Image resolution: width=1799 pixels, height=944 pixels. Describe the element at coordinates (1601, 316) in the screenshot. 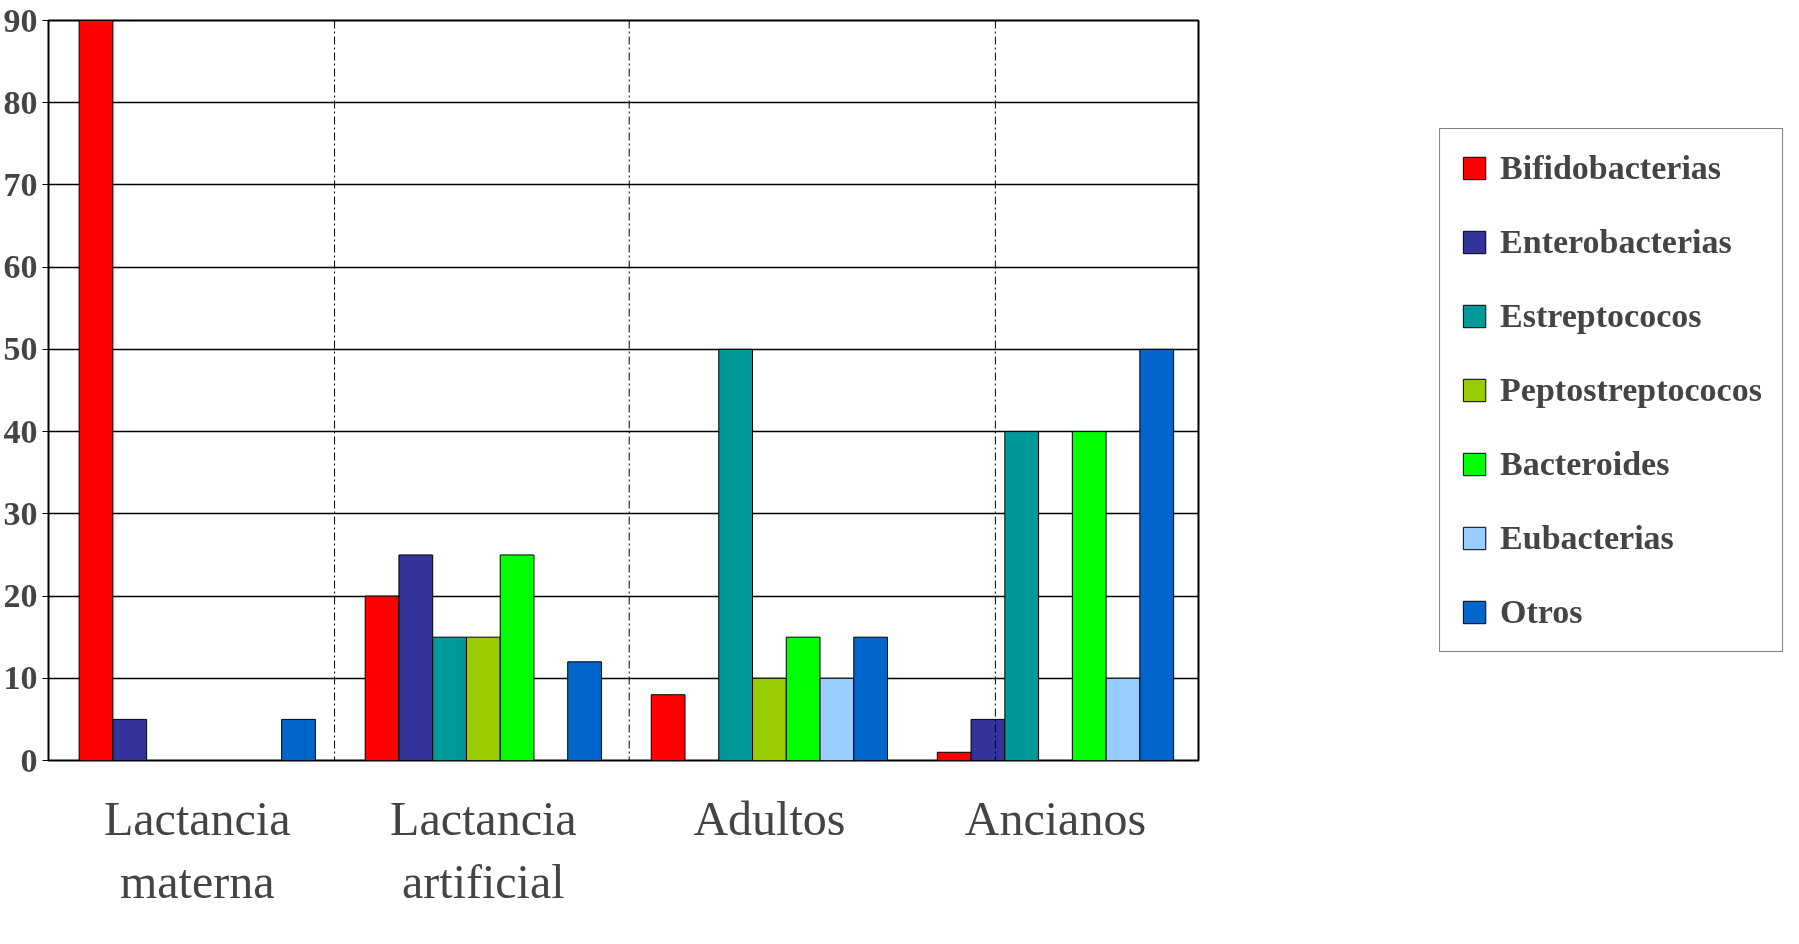

I see `legend-label: Estreptococos` at that location.